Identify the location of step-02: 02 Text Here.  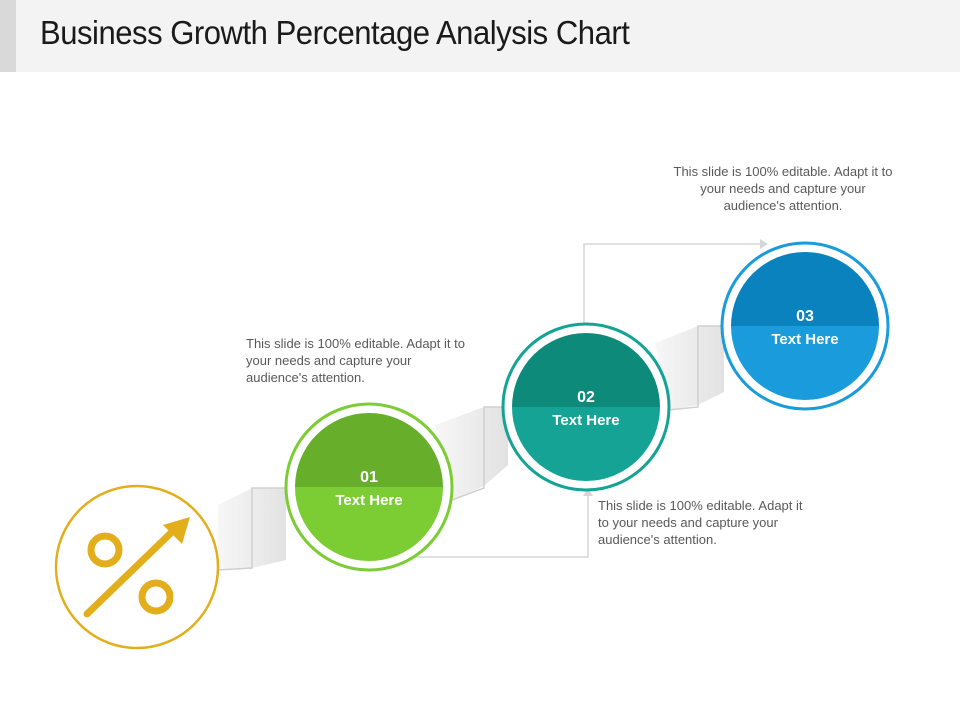
(586, 407).